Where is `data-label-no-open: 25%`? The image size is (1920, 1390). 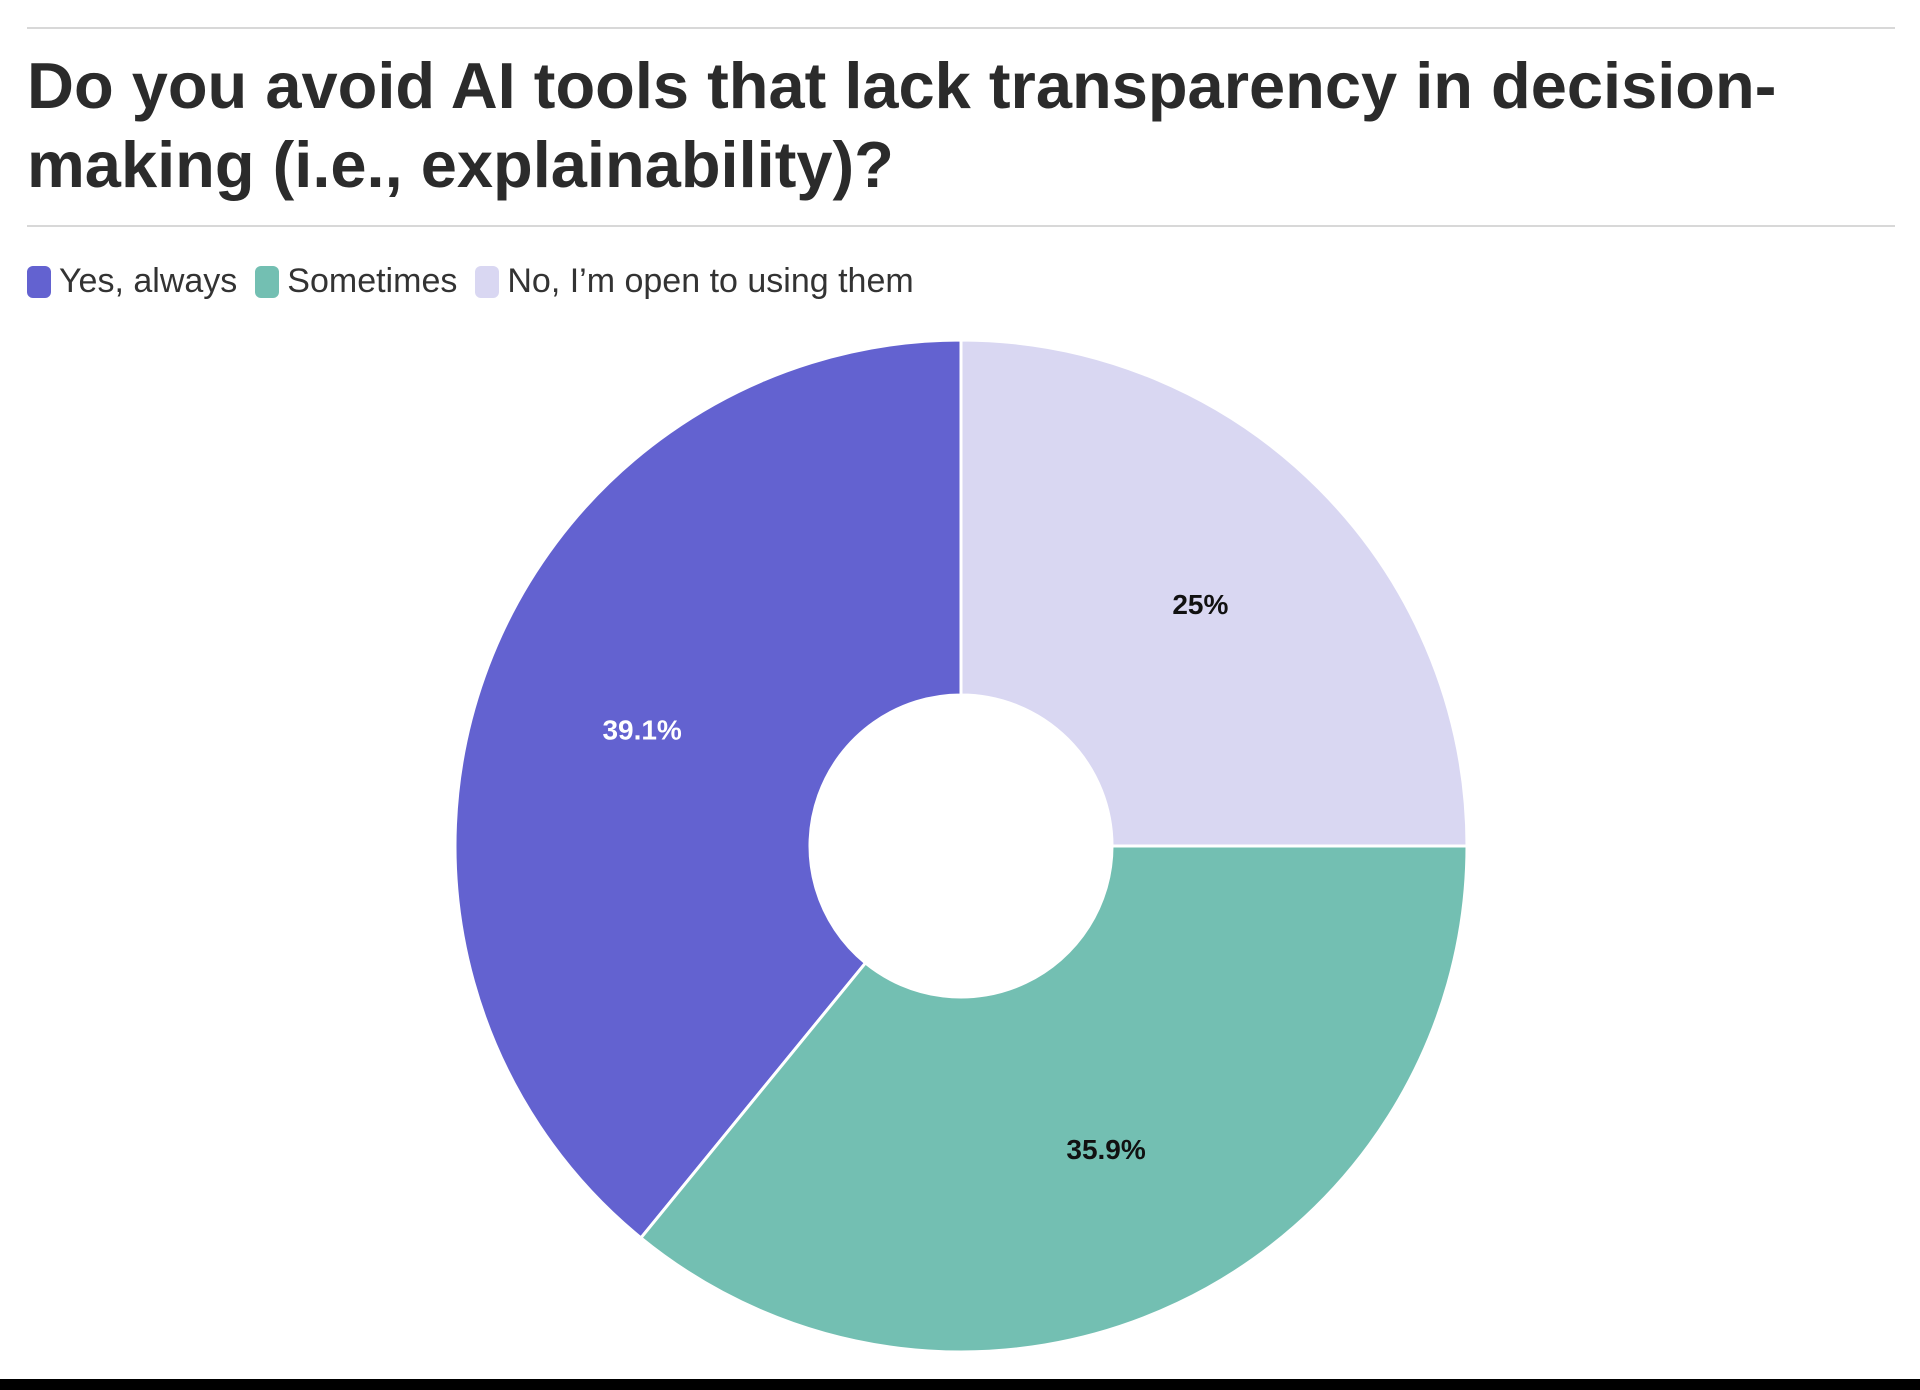
data-label-no-open: 25% is located at coordinates (1200, 604).